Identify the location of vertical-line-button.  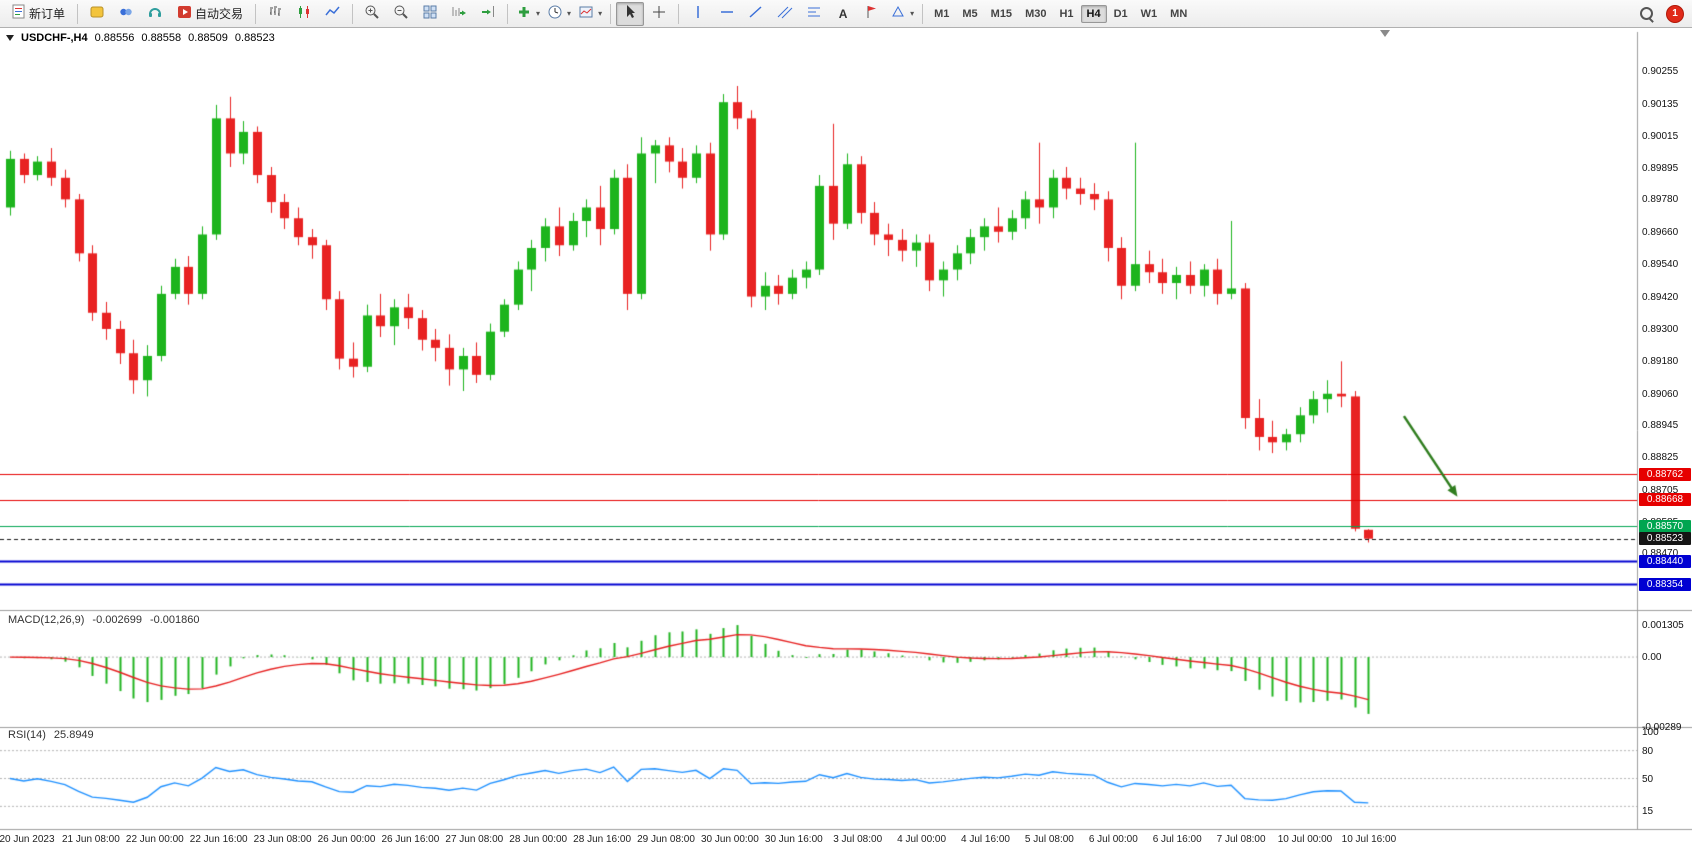
(698, 14).